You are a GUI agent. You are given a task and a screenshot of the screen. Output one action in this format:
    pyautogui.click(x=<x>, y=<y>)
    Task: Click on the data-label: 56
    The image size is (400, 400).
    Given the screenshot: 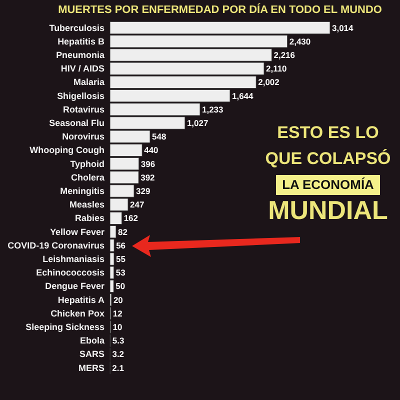 What is the action you would take?
    pyautogui.click(x=121, y=245)
    